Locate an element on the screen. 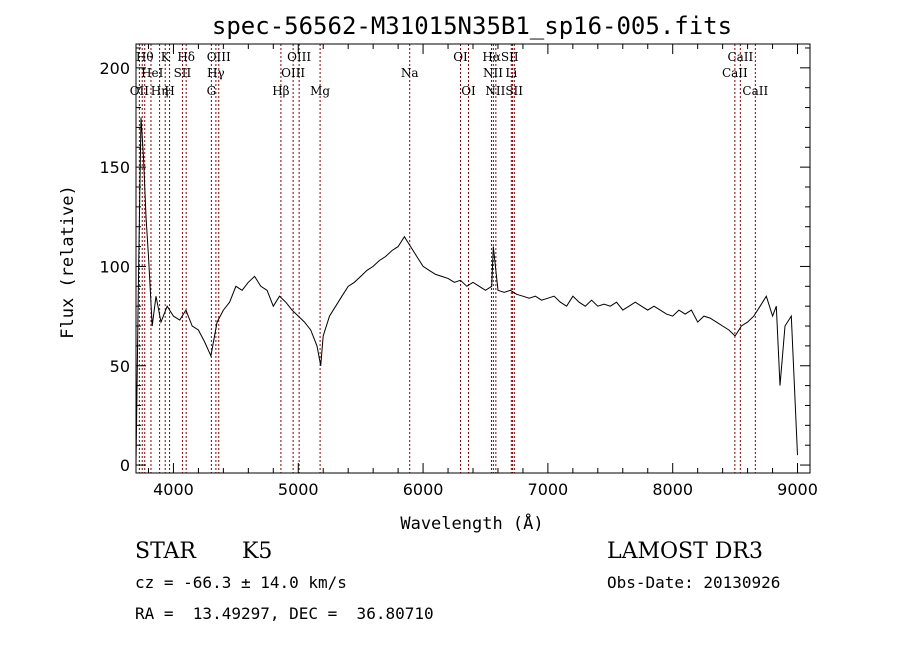 This screenshot has height=649, width=900. x-tick-label: 4000 is located at coordinates (173, 489).